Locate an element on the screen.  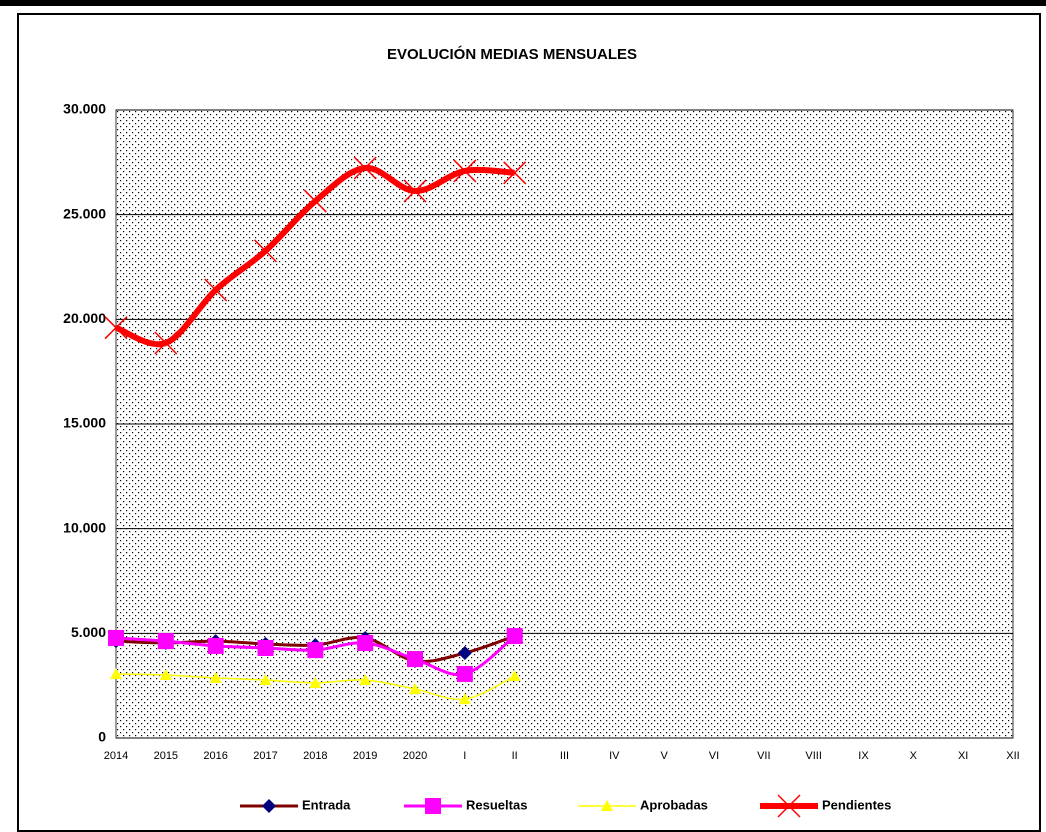
y-tick-label: 15.000 is located at coordinates (84, 423).